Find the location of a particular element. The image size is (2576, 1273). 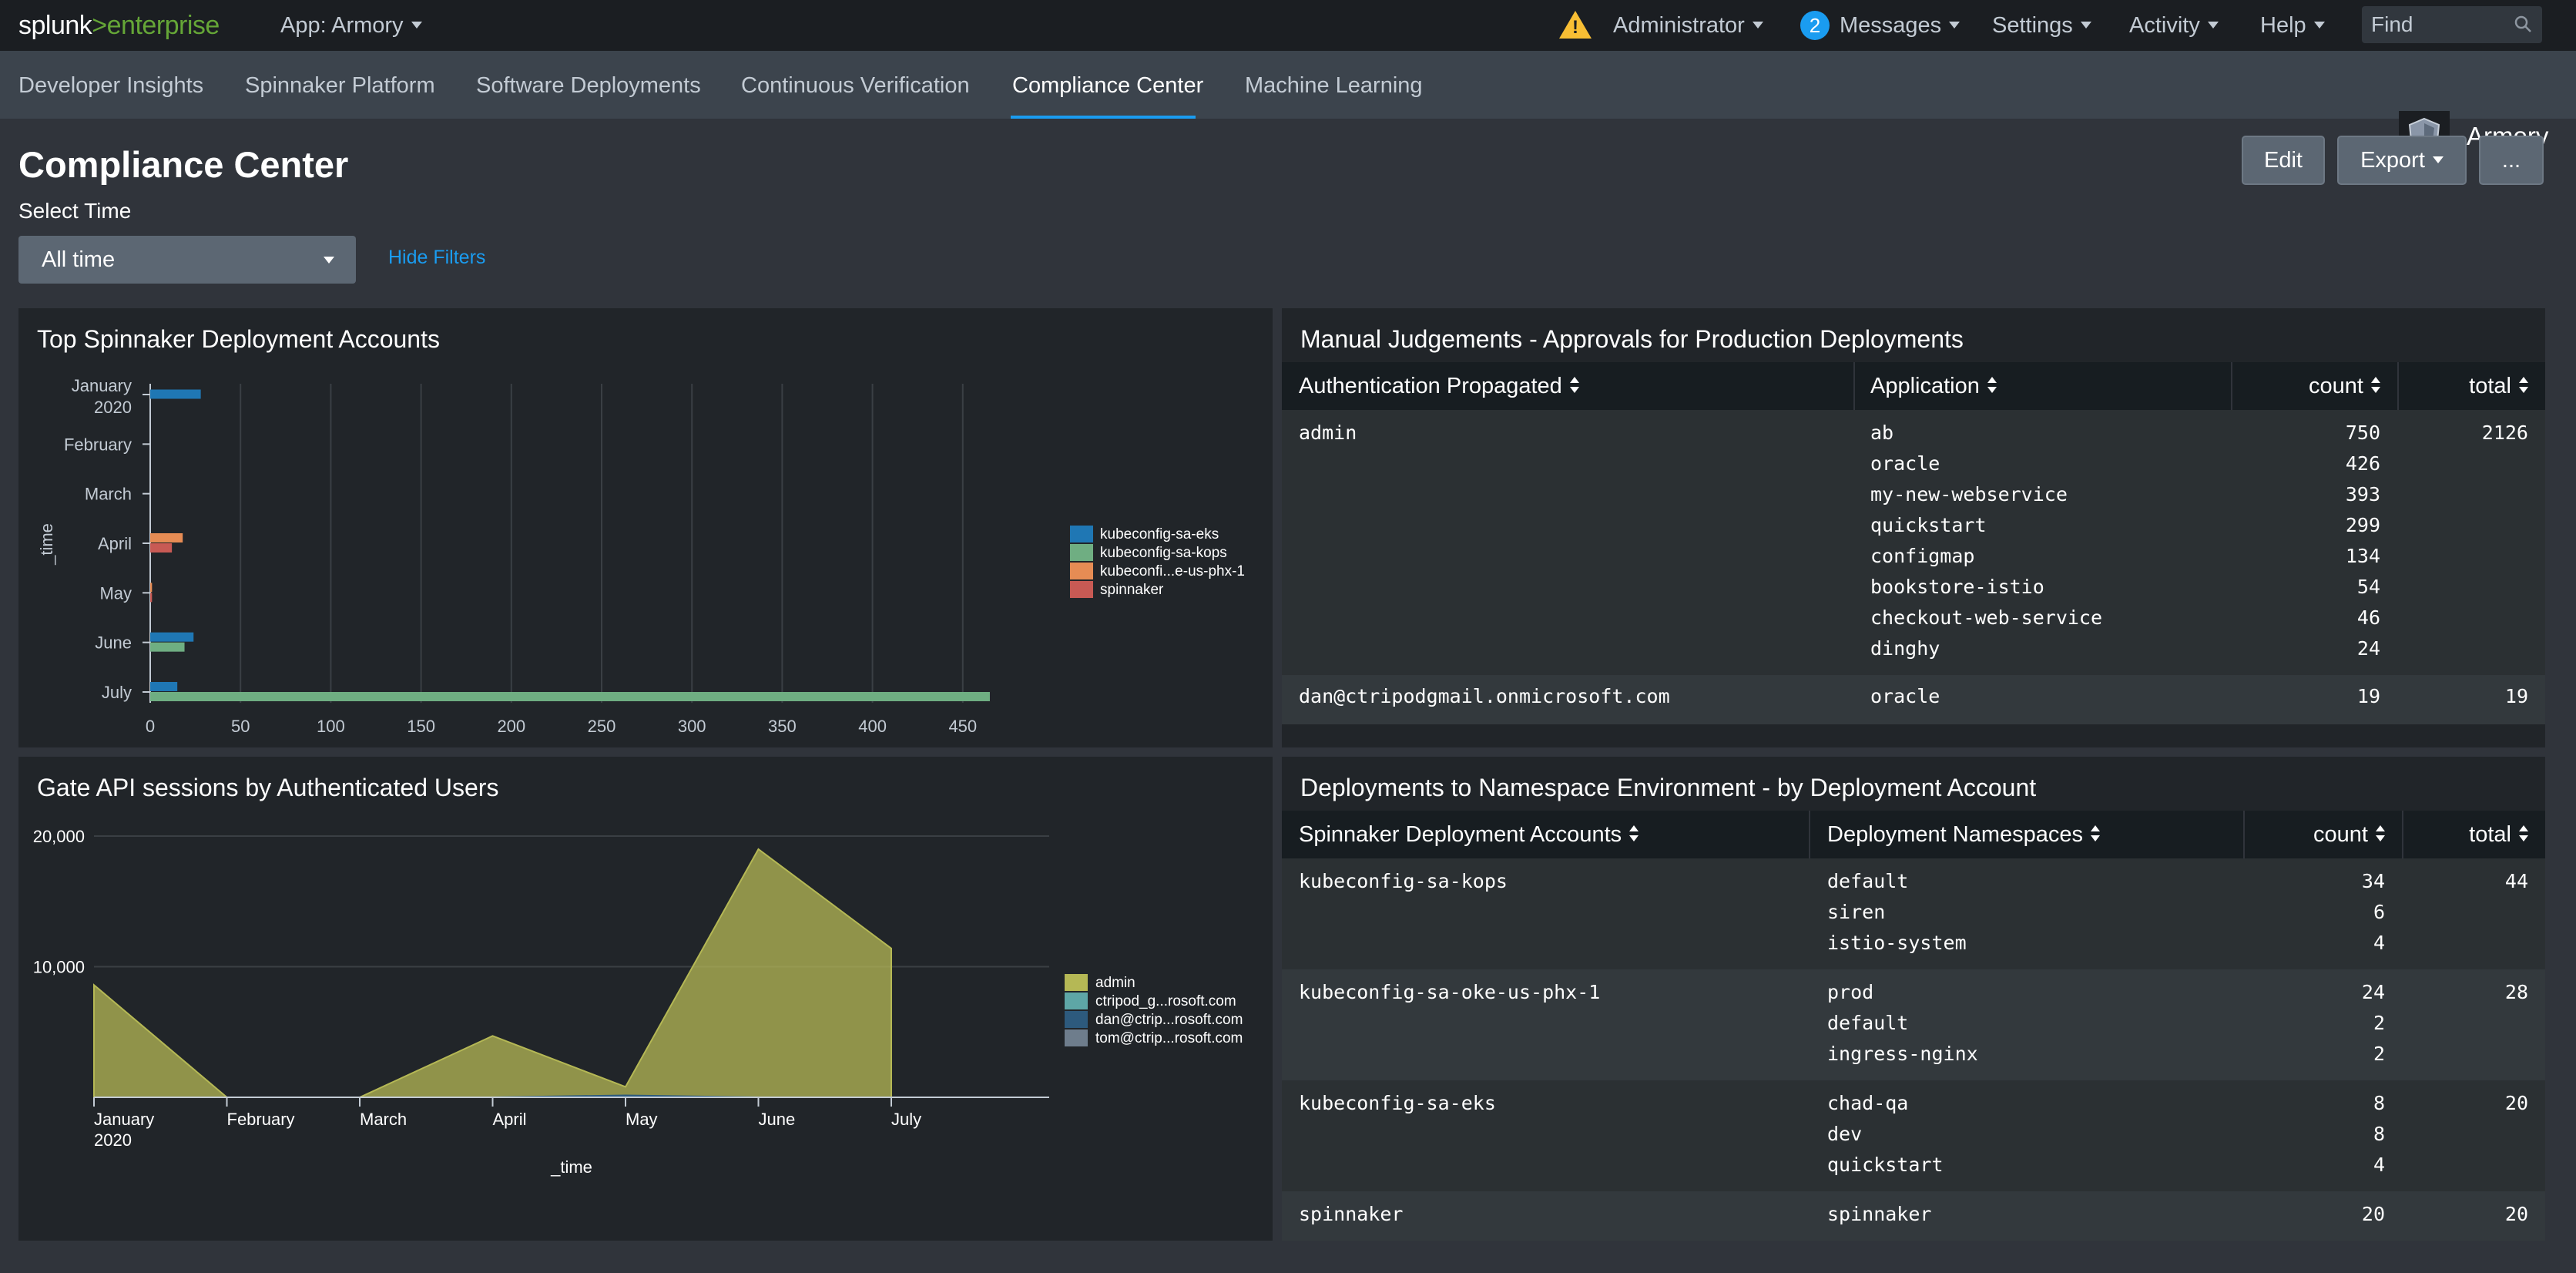

export-button: Export is located at coordinates (2402, 160).